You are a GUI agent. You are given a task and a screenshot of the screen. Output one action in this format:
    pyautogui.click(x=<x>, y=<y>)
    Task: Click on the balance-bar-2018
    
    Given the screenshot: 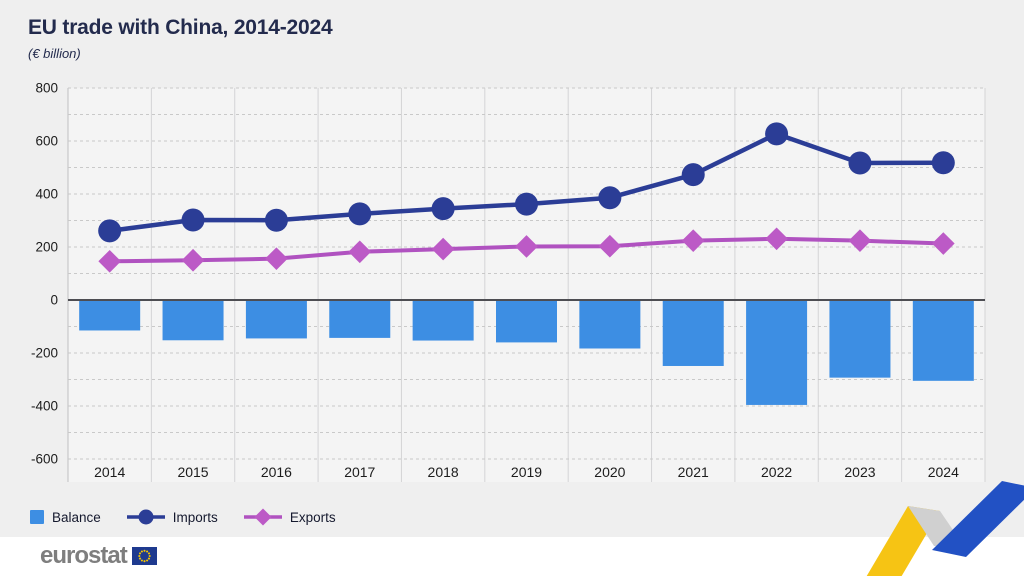 What is the action you would take?
    pyautogui.click(x=443, y=320)
    